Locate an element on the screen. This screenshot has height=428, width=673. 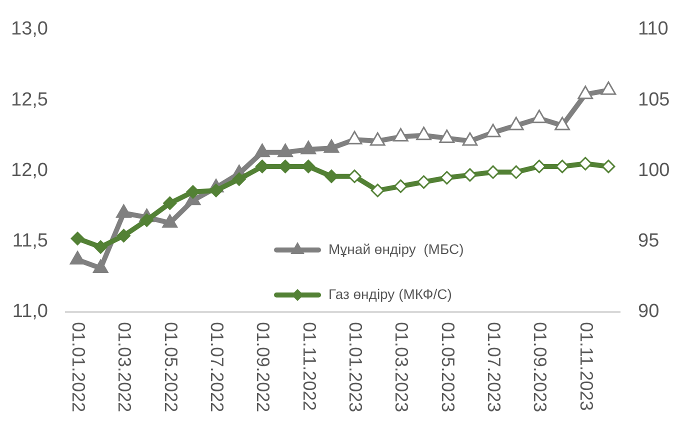
x-tick-label: 01.05.2022 is located at coordinates (170, 367).